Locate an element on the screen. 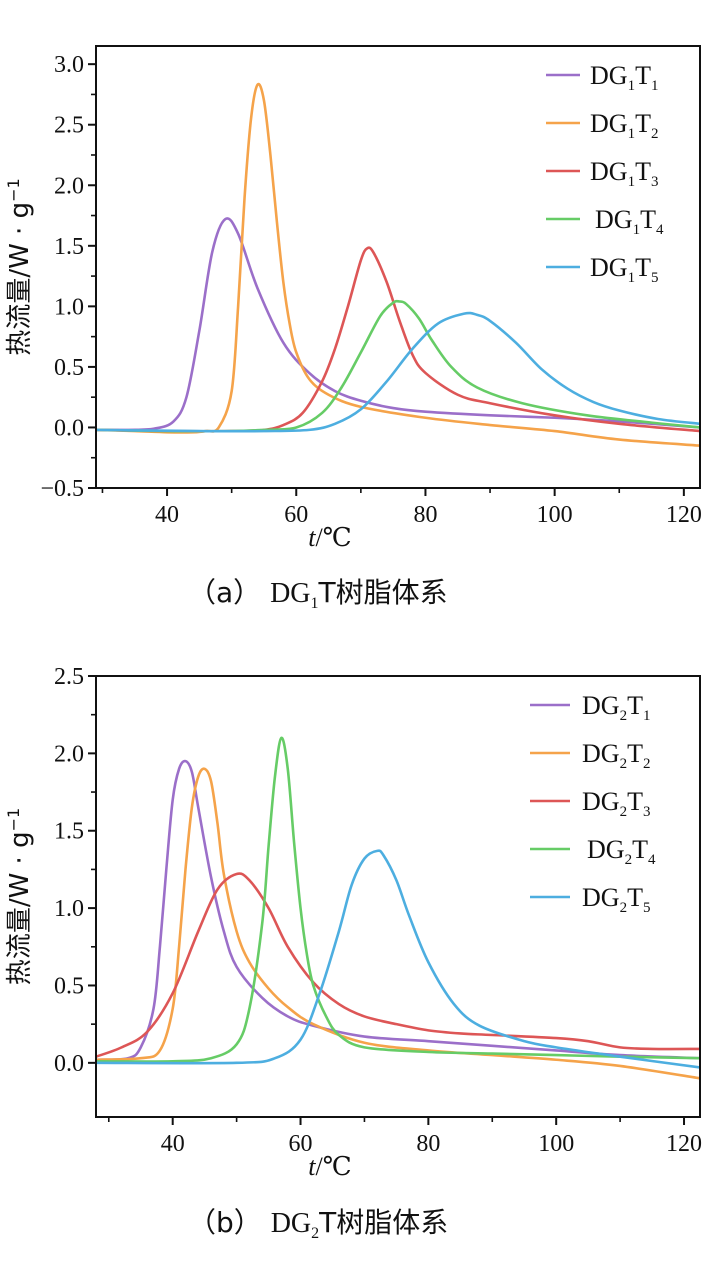 The image size is (715, 1261). y-axis-label: 热流量/W · g−1 is located at coordinates (19, 896).